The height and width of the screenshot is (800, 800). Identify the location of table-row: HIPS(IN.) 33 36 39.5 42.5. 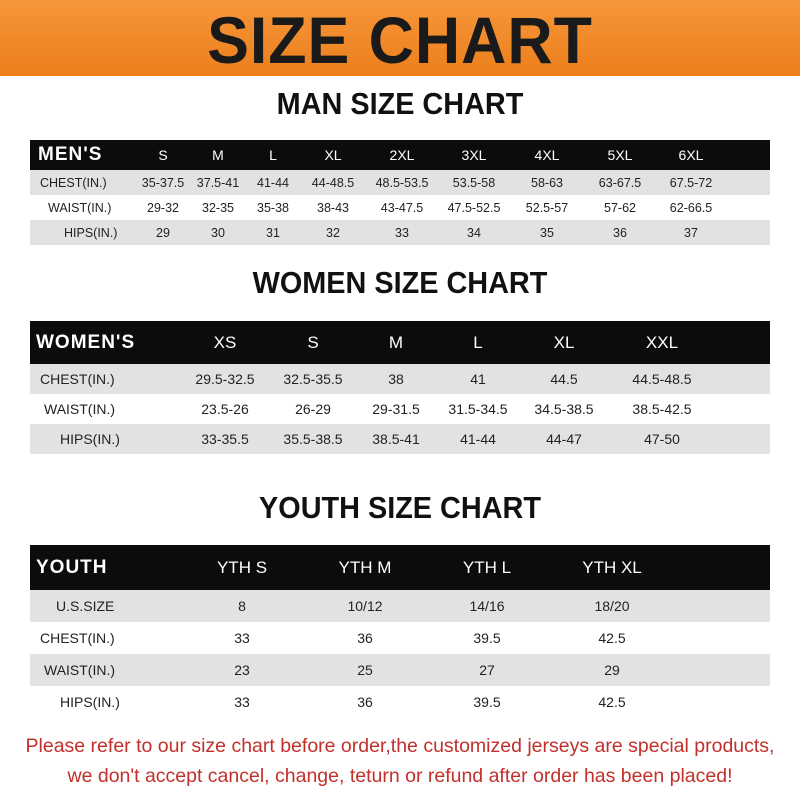
(400, 702).